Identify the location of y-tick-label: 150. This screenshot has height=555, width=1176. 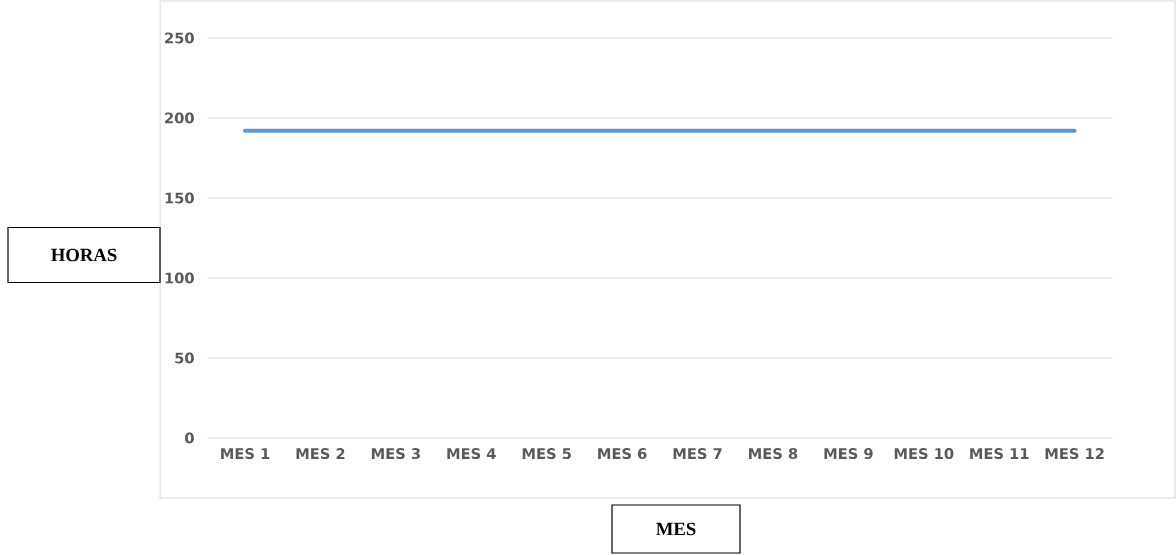
(179, 198).